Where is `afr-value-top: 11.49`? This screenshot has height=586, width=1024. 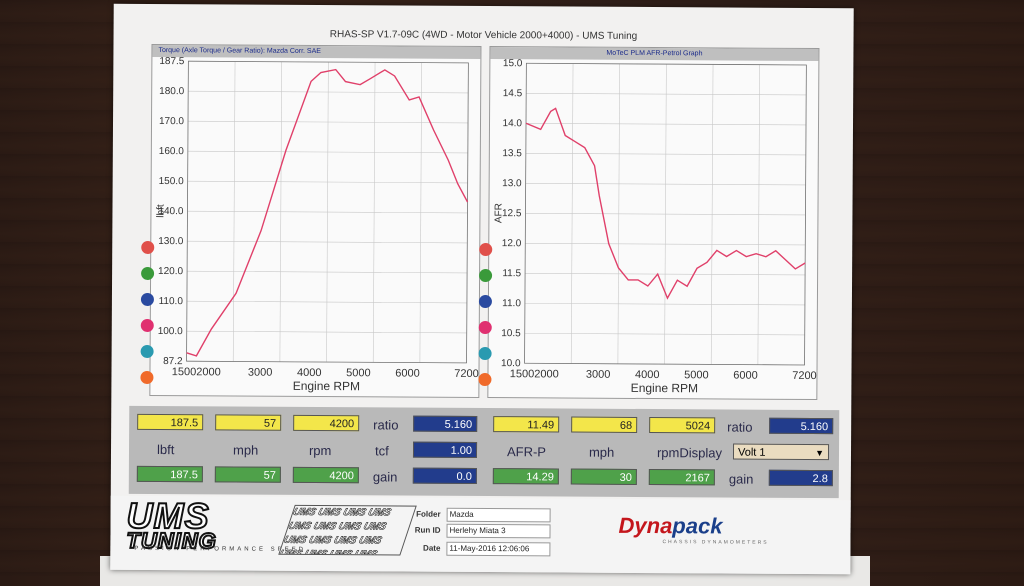
afr-value-top: 11.49 is located at coordinates (526, 424).